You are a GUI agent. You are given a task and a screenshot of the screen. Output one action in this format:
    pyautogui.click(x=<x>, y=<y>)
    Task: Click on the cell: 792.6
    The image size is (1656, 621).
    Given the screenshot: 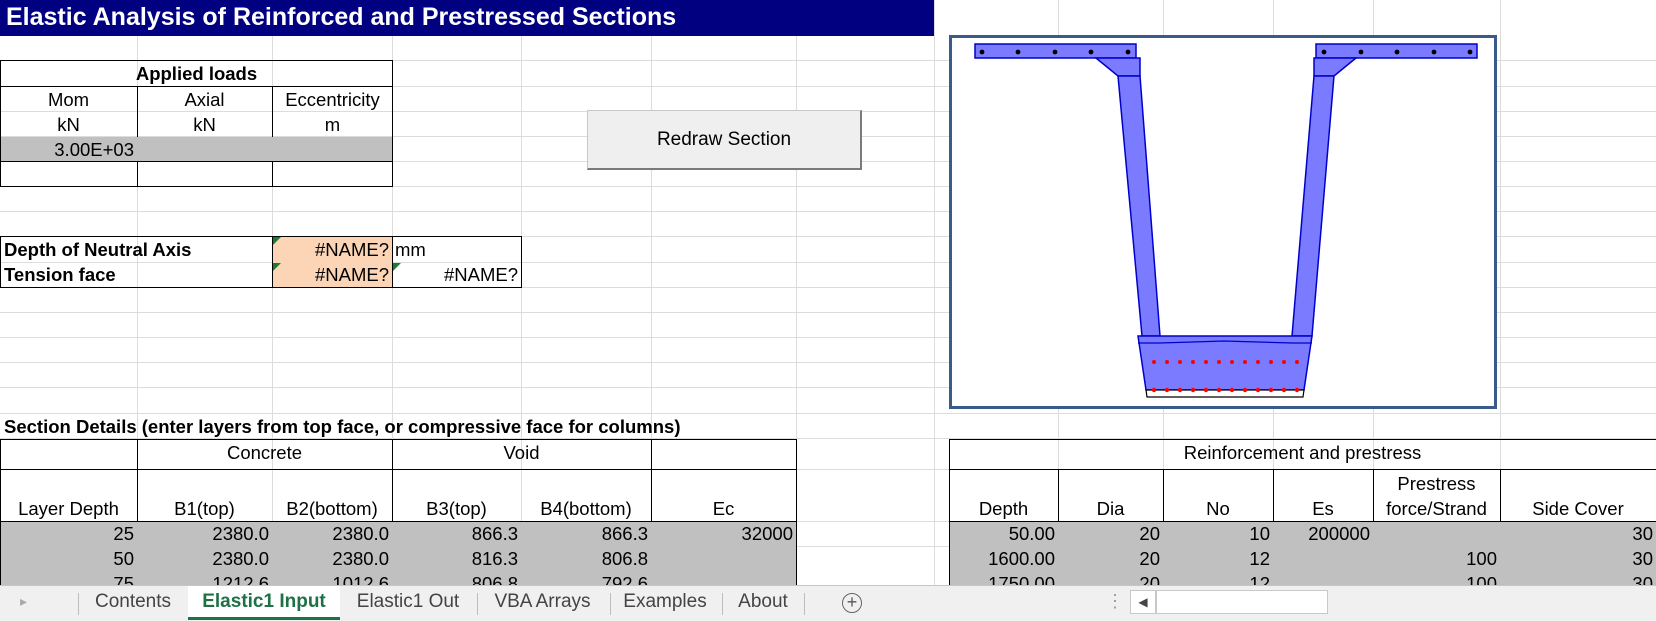 What is the action you would take?
    pyautogui.click(x=624, y=579)
    